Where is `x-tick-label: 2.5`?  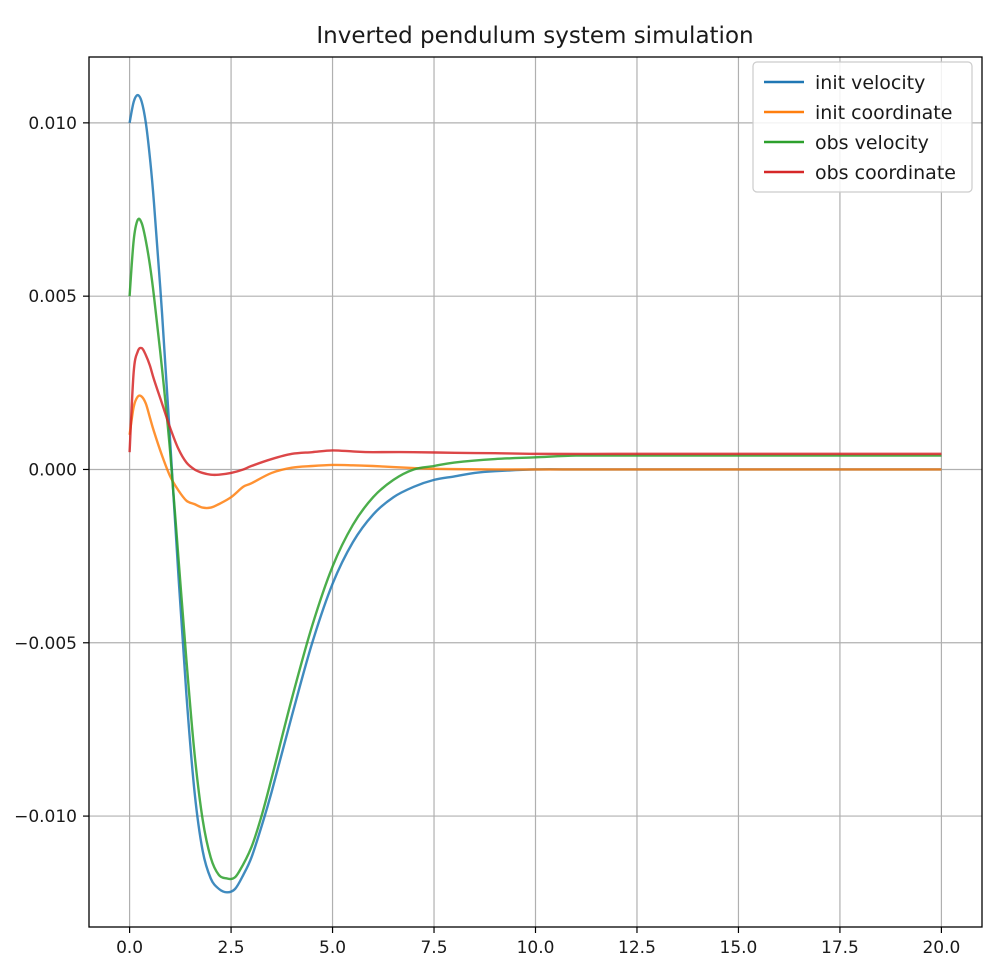
x-tick-label: 2.5 is located at coordinates (231, 948).